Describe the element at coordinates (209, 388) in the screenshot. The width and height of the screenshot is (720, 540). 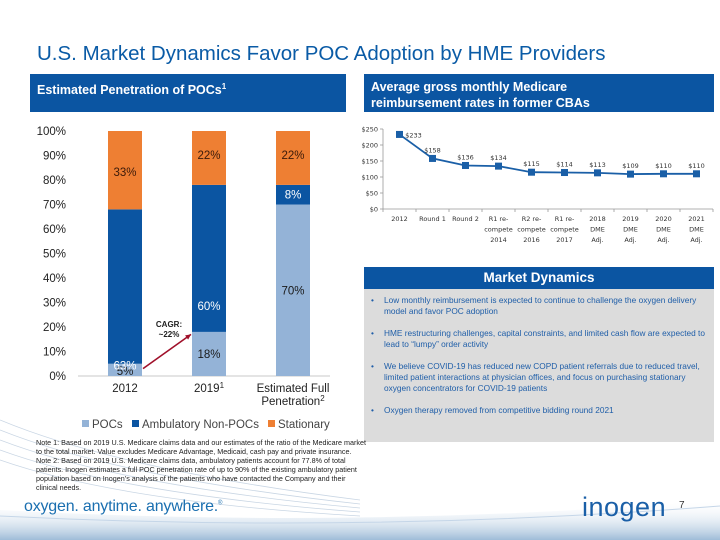
I see `x-tick-label: 20191` at that location.